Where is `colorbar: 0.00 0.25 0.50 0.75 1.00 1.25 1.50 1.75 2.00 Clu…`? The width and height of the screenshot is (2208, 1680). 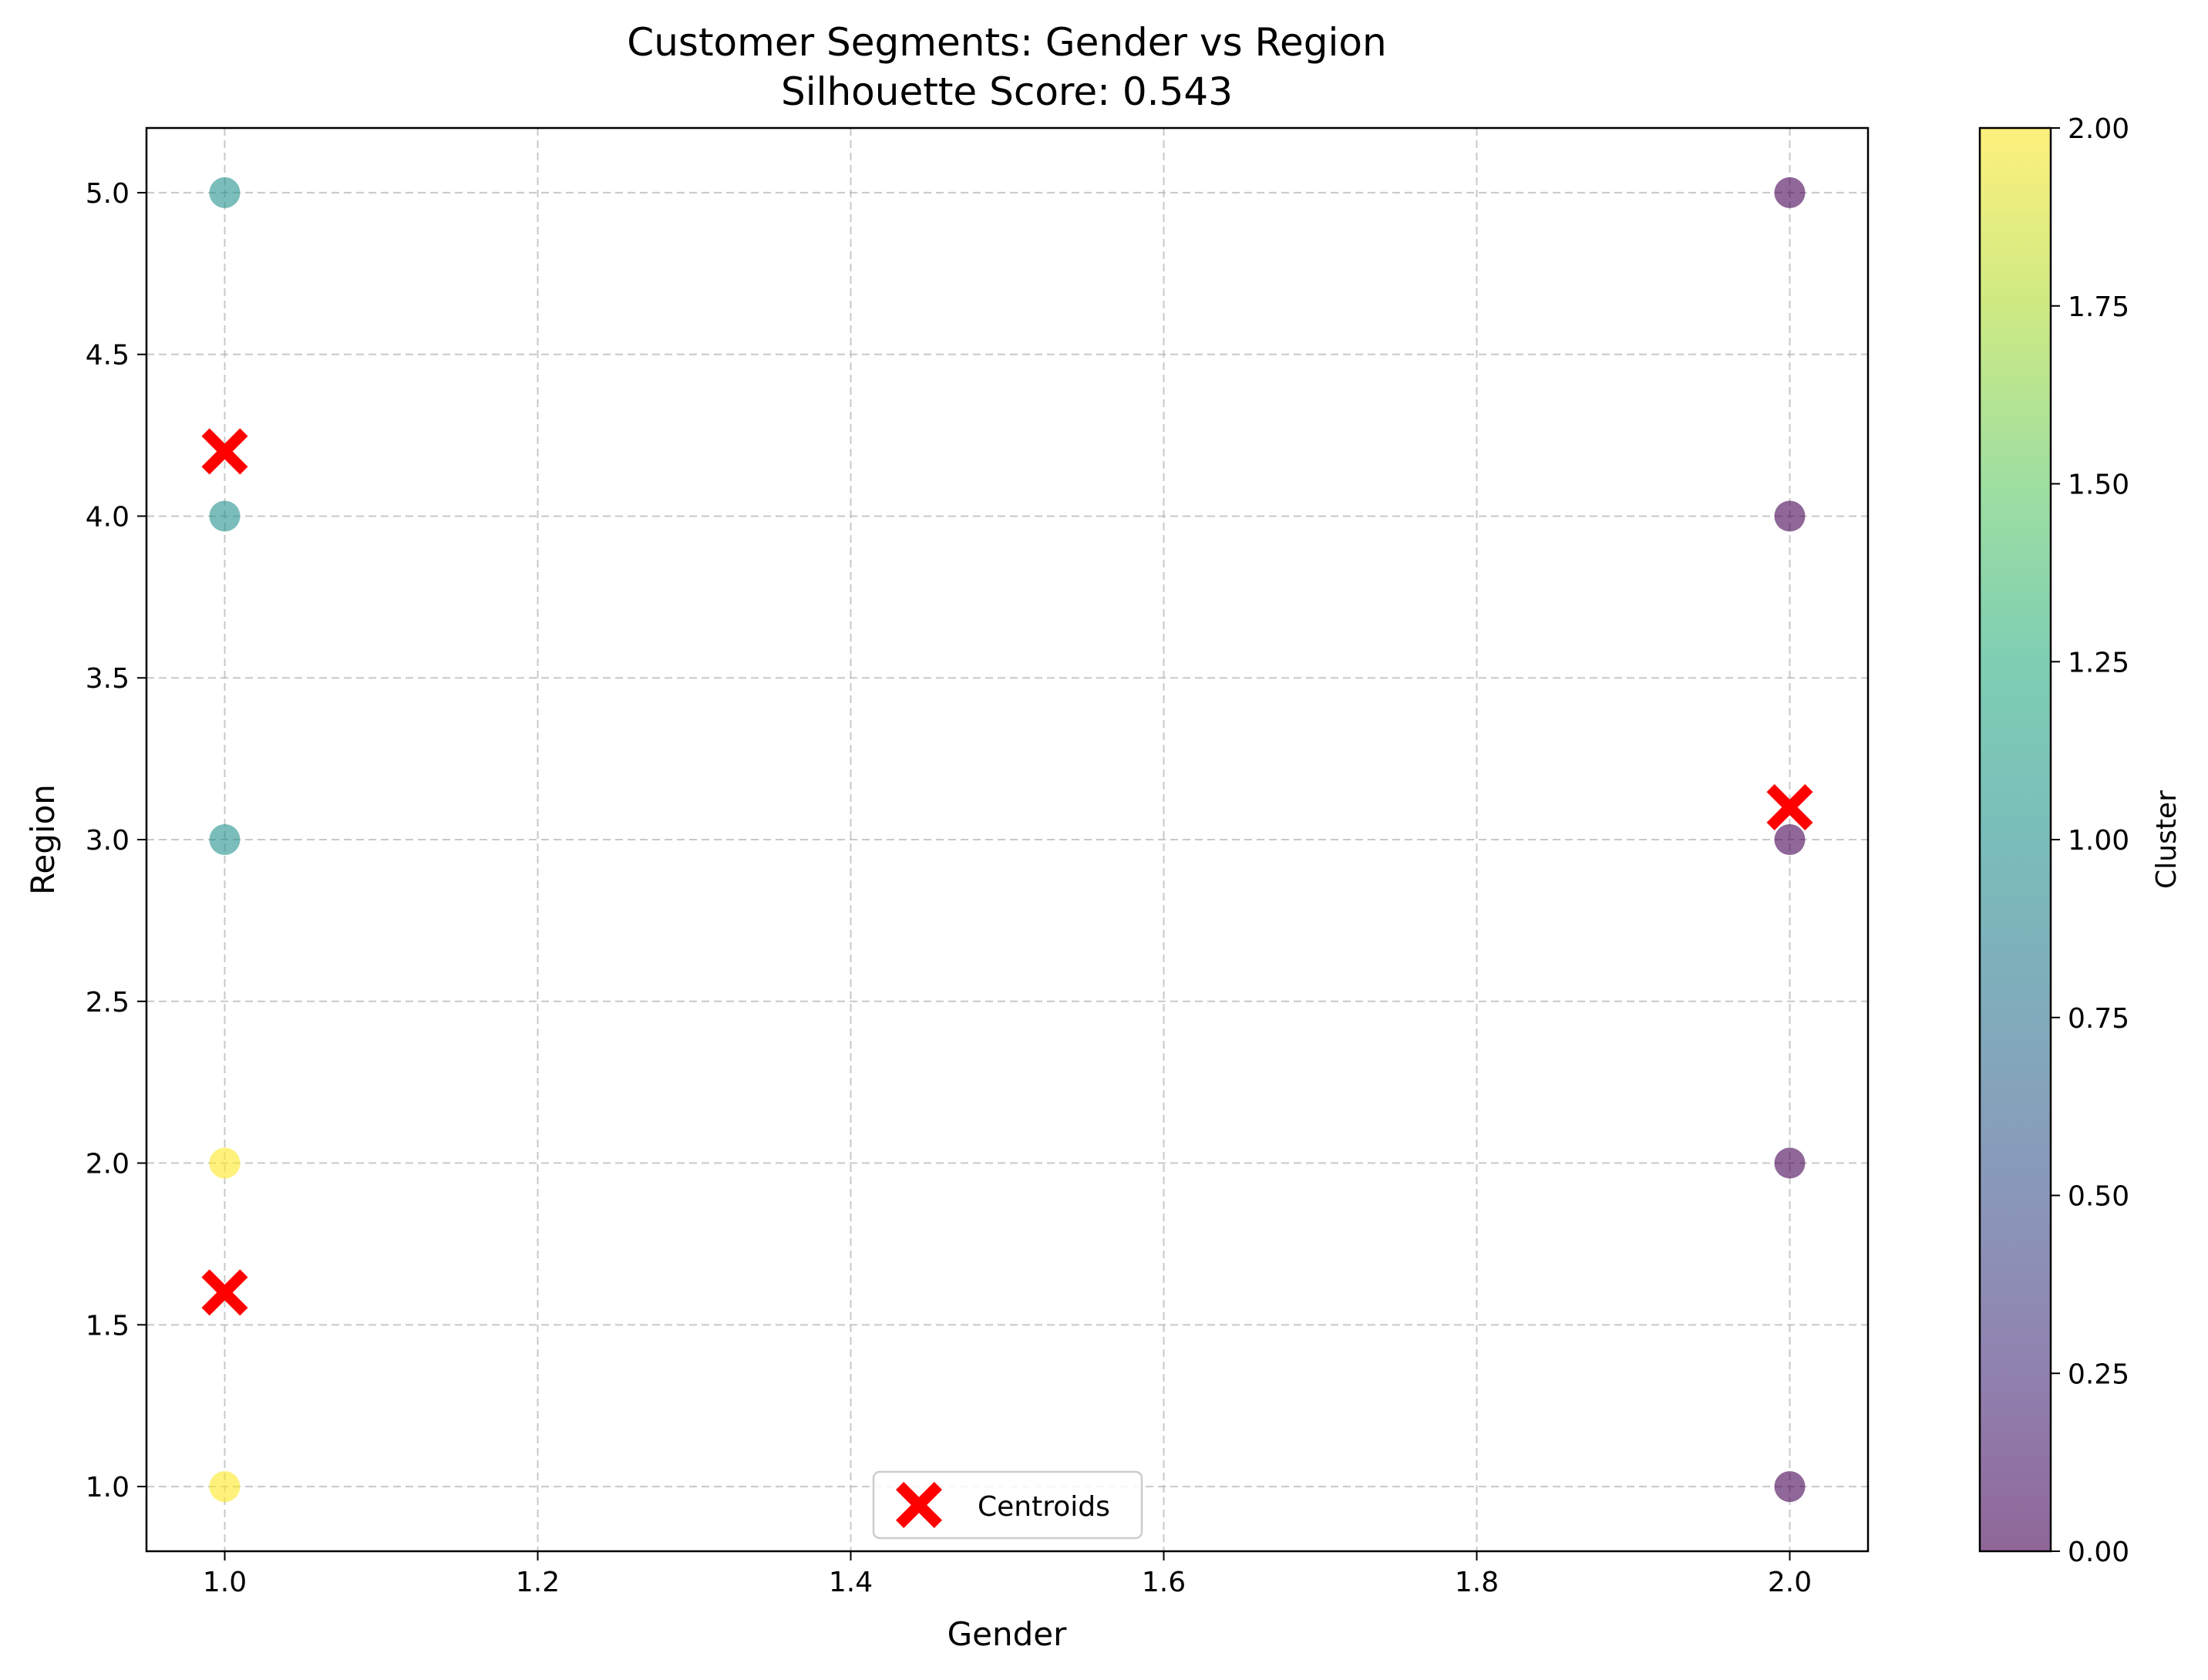 colorbar: 0.00 0.25 0.50 0.75 1.00 1.25 1.50 1.75 2.00 Clu… is located at coordinates (2080, 840).